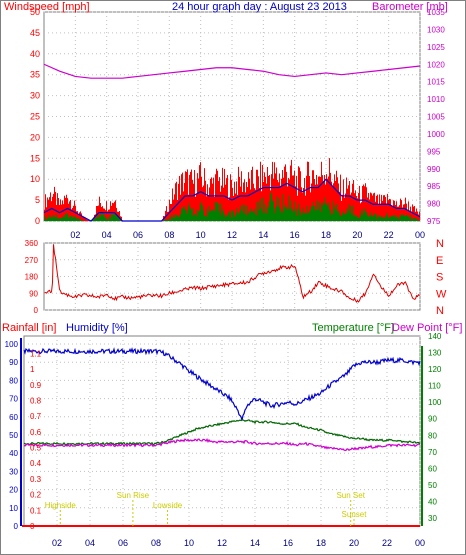 The image size is (466, 555). Describe the element at coordinates (32, 260) in the screenshot. I see `direction-tick-label: 270` at that location.